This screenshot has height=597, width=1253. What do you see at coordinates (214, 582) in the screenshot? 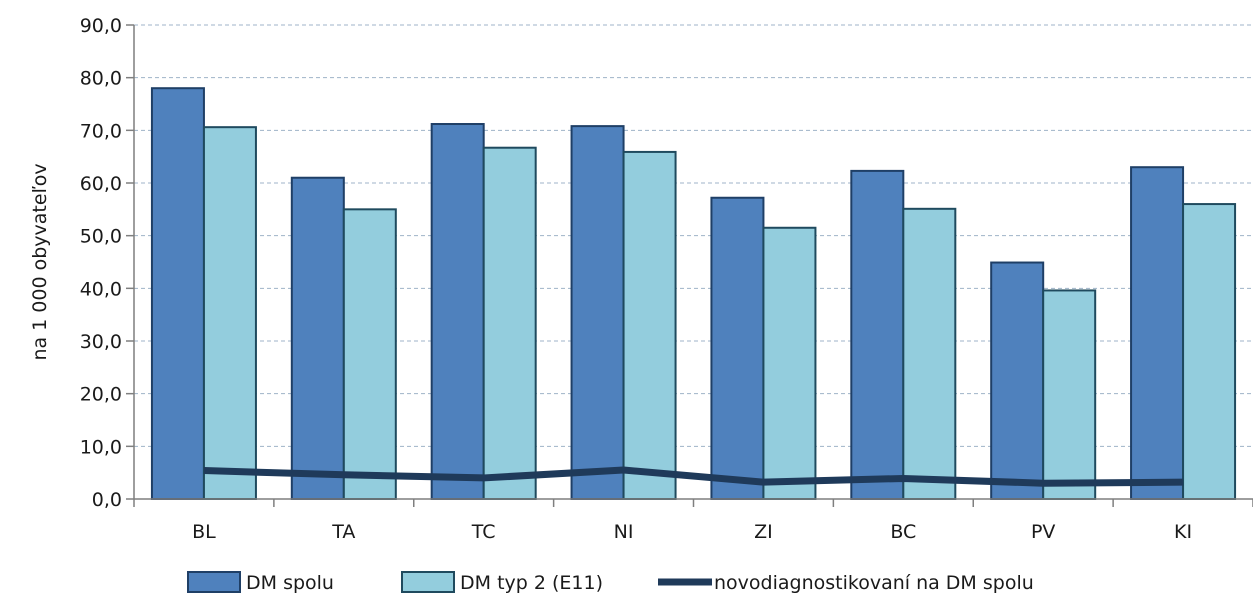
I see `legend-swatch-dm-spolu` at bounding box center [214, 582].